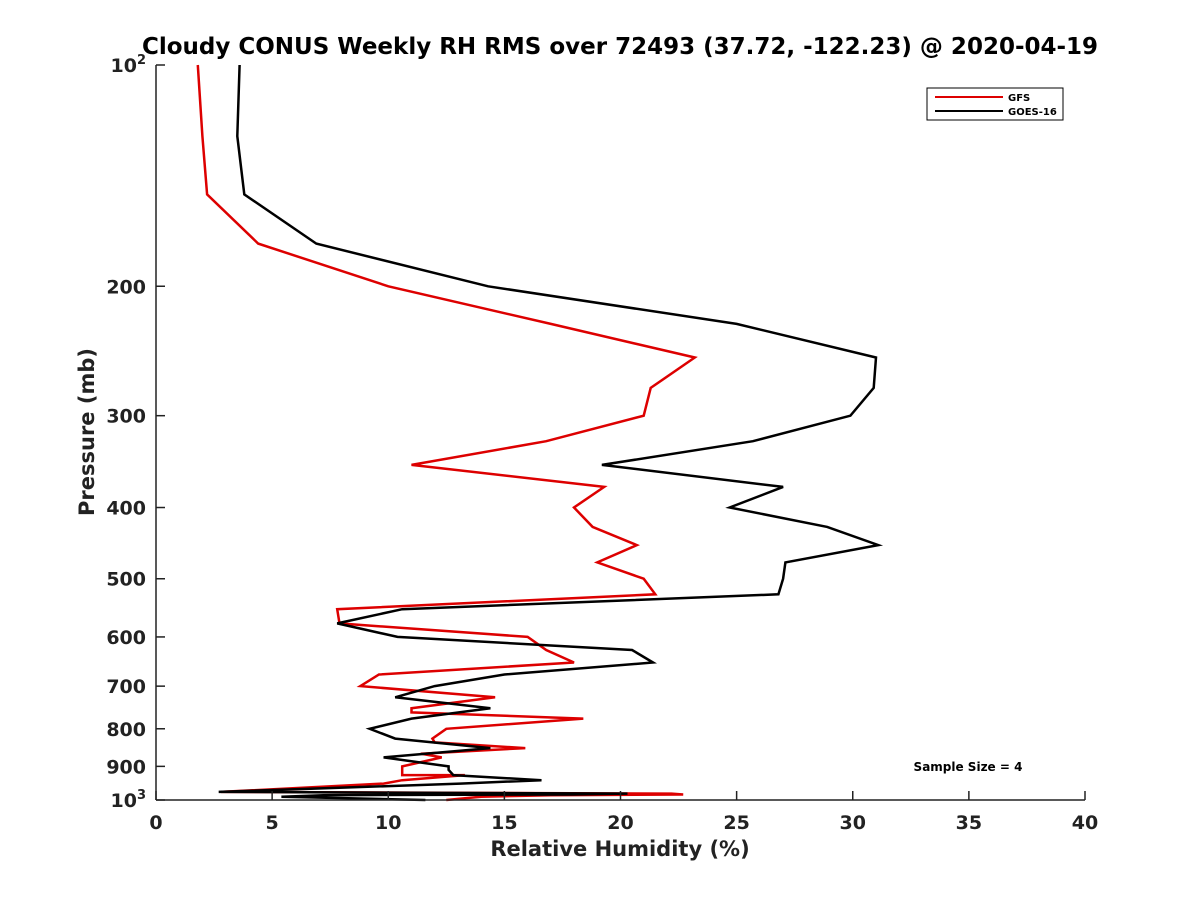 The width and height of the screenshot is (1200, 900). I want to click on y-tick-label: 800, so click(126, 730).